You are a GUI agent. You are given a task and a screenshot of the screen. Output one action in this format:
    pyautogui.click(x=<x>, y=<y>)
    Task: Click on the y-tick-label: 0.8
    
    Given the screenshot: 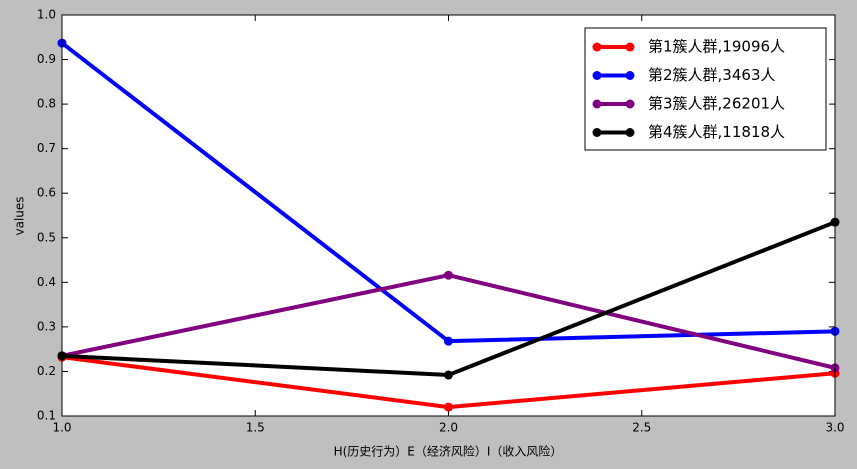 What is the action you would take?
    pyautogui.click(x=46, y=104)
    